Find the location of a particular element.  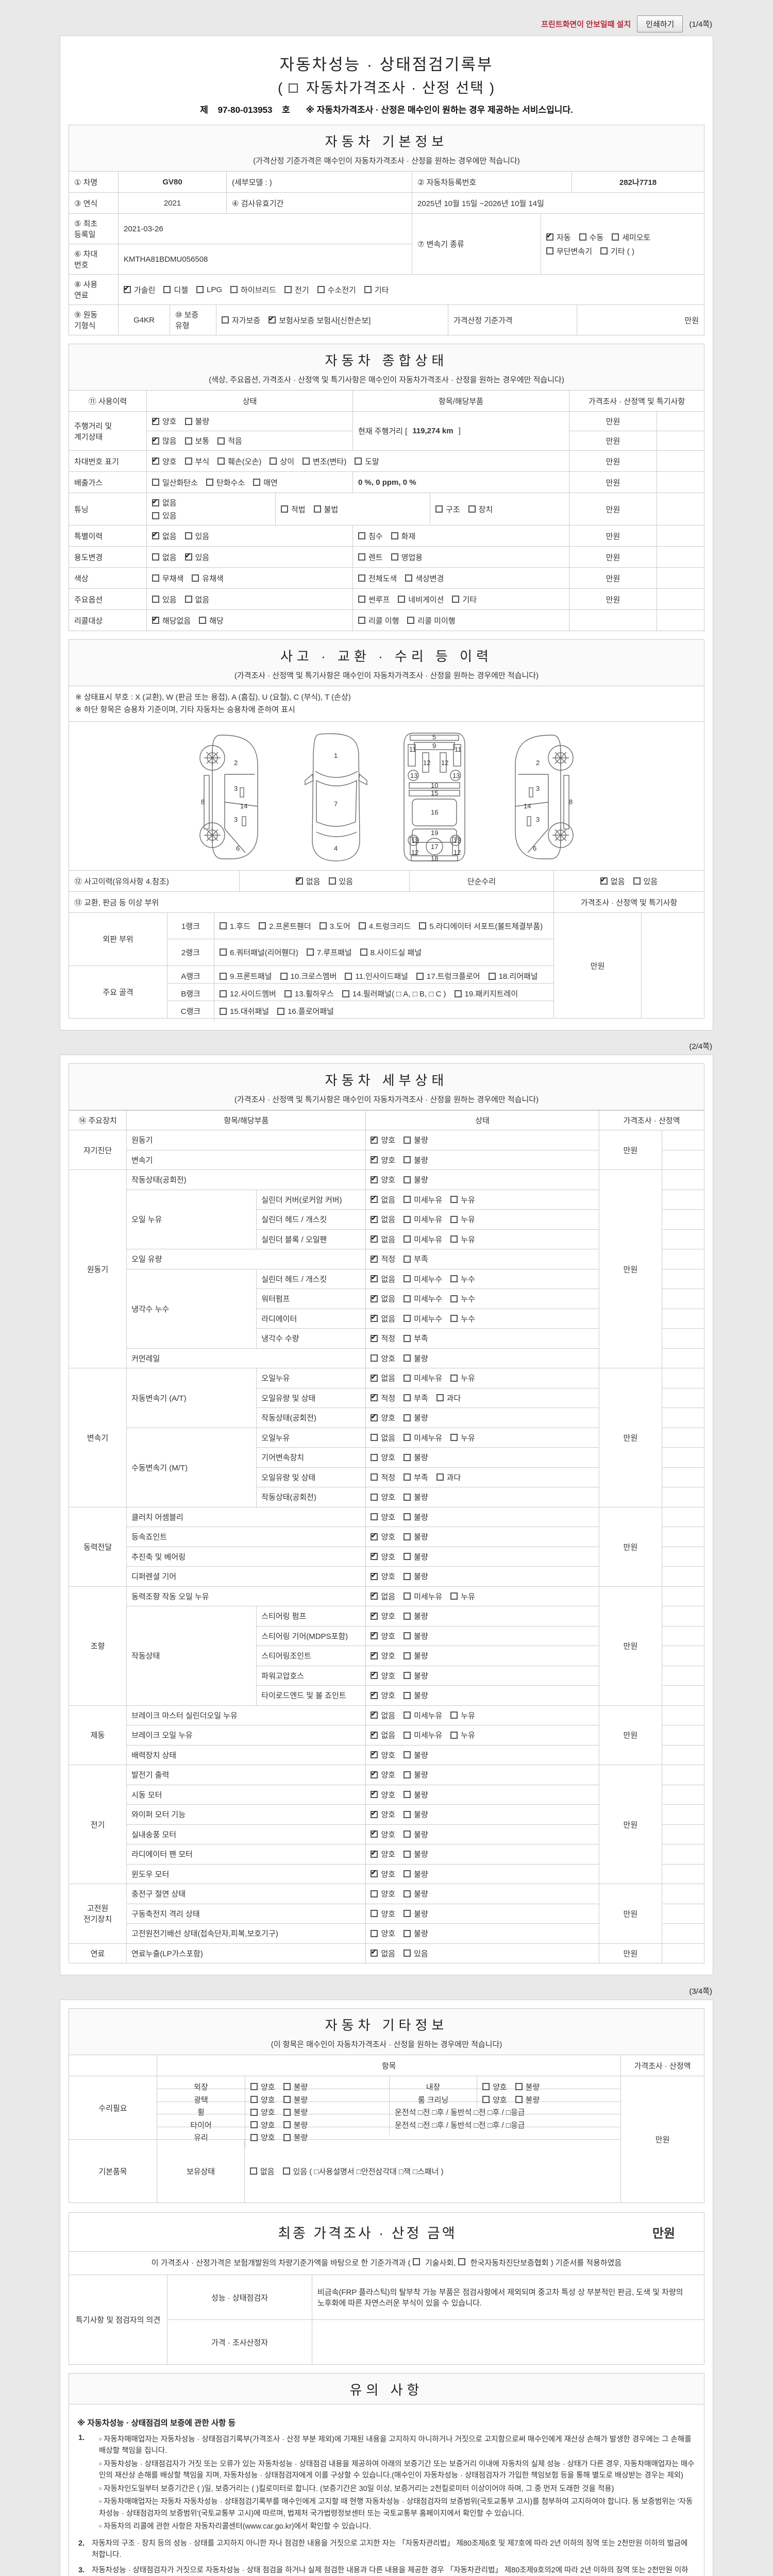

checkbox-option: 5.라디에이터 서포트(볼트체결부품) is located at coordinates (481, 926).